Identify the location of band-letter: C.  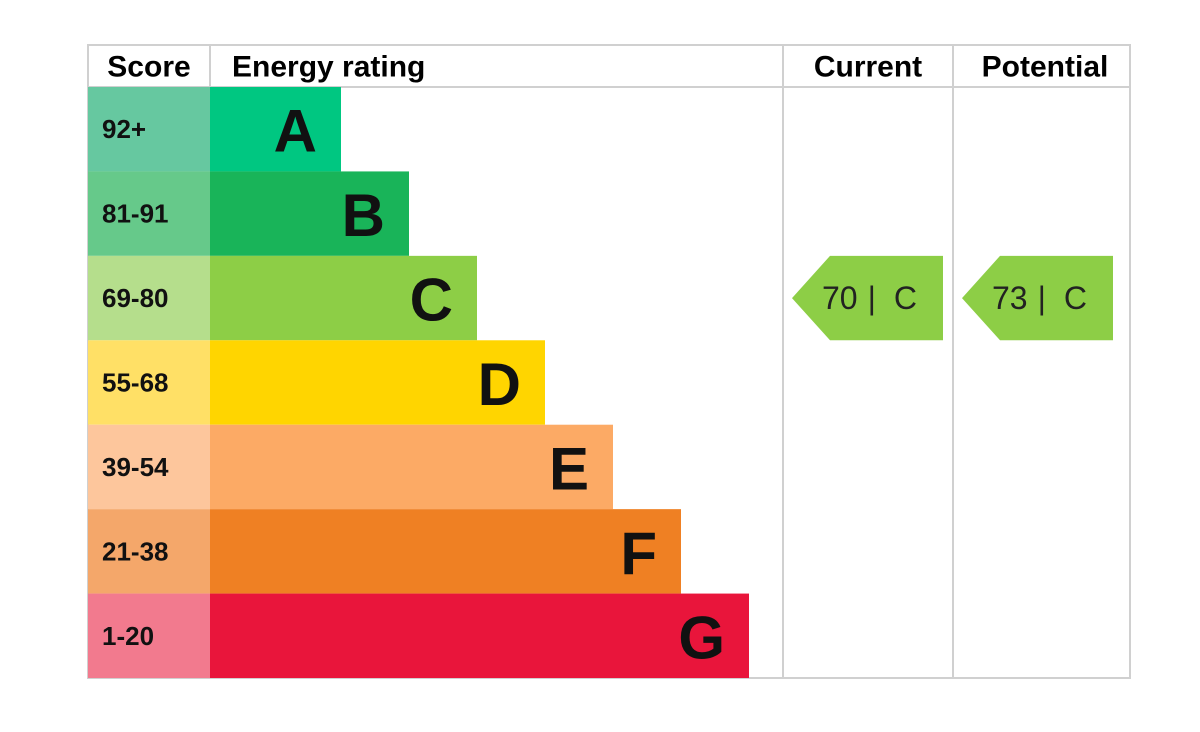
(431, 300).